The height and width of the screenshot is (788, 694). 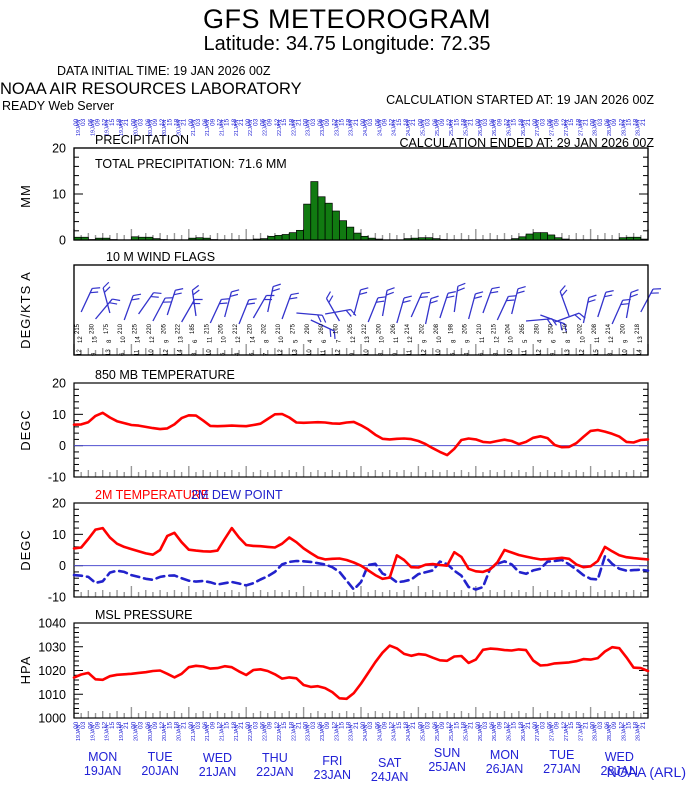 What do you see at coordinates (179, 328) in the screenshot?
I see `svg-text: 222` at bounding box center [179, 328].